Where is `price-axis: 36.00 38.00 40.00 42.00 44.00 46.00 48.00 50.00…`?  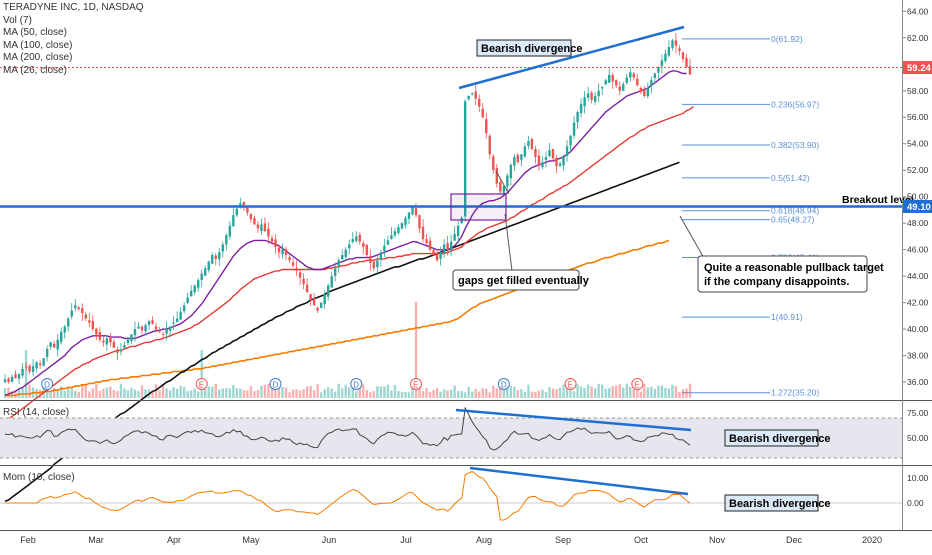
price-axis: 36.00 38.00 40.00 42.00 44.00 46.00 48.00 50.00… is located at coordinates (917, 265).